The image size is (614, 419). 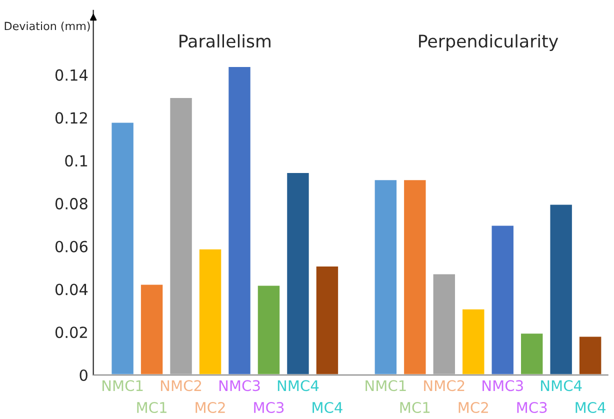 What do you see at coordinates (76, 161) in the screenshot?
I see `y-tick-label: 0.1` at bounding box center [76, 161].